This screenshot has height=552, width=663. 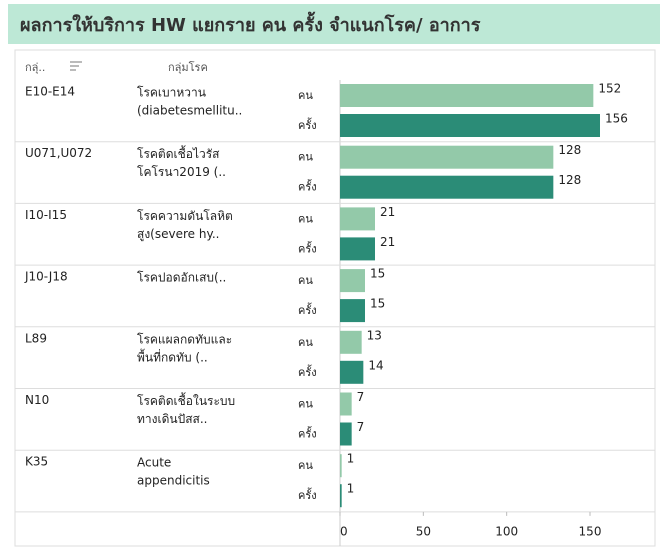 What do you see at coordinates (188, 67) in the screenshot?
I see `column-header: กลุ่มโรค` at bounding box center [188, 67].